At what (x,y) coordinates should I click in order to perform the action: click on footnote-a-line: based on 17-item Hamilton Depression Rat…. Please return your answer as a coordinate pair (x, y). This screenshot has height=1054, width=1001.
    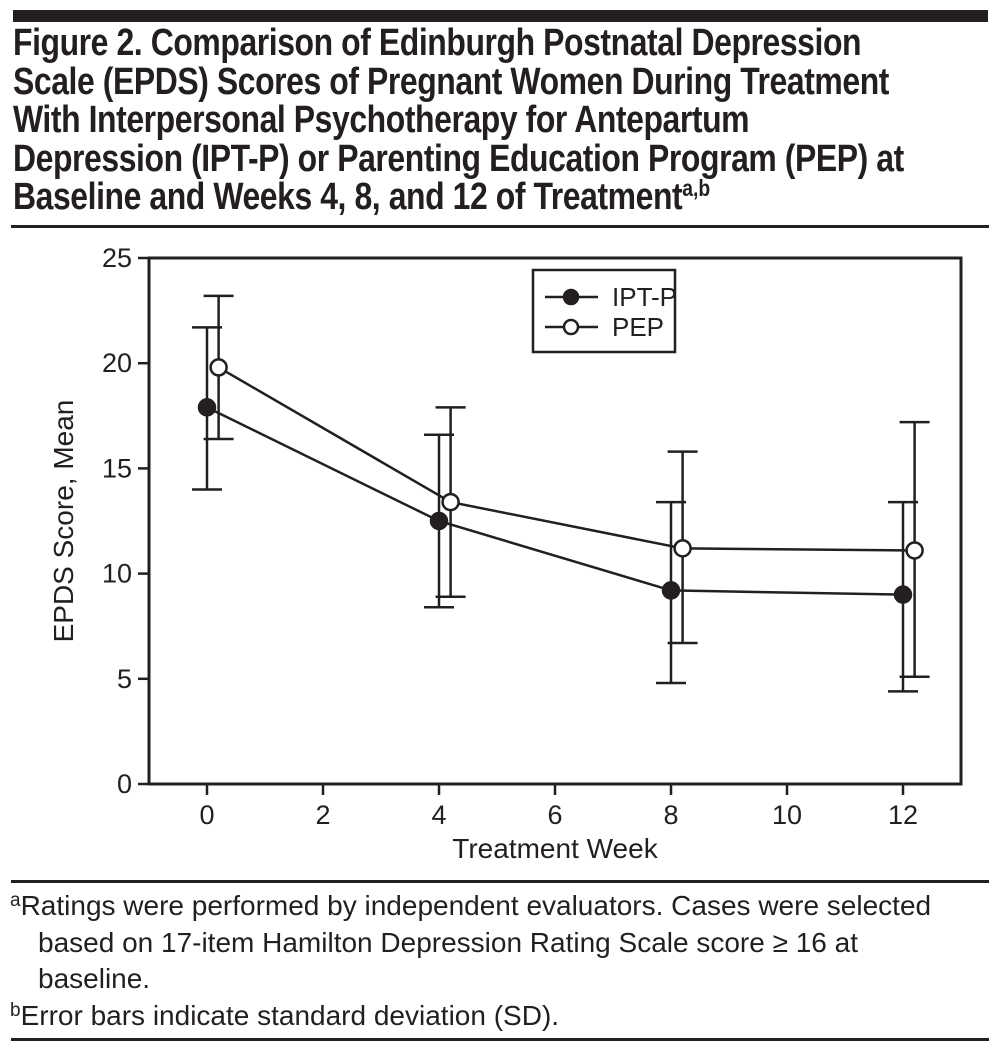
    Looking at the image, I should click on (500, 943).